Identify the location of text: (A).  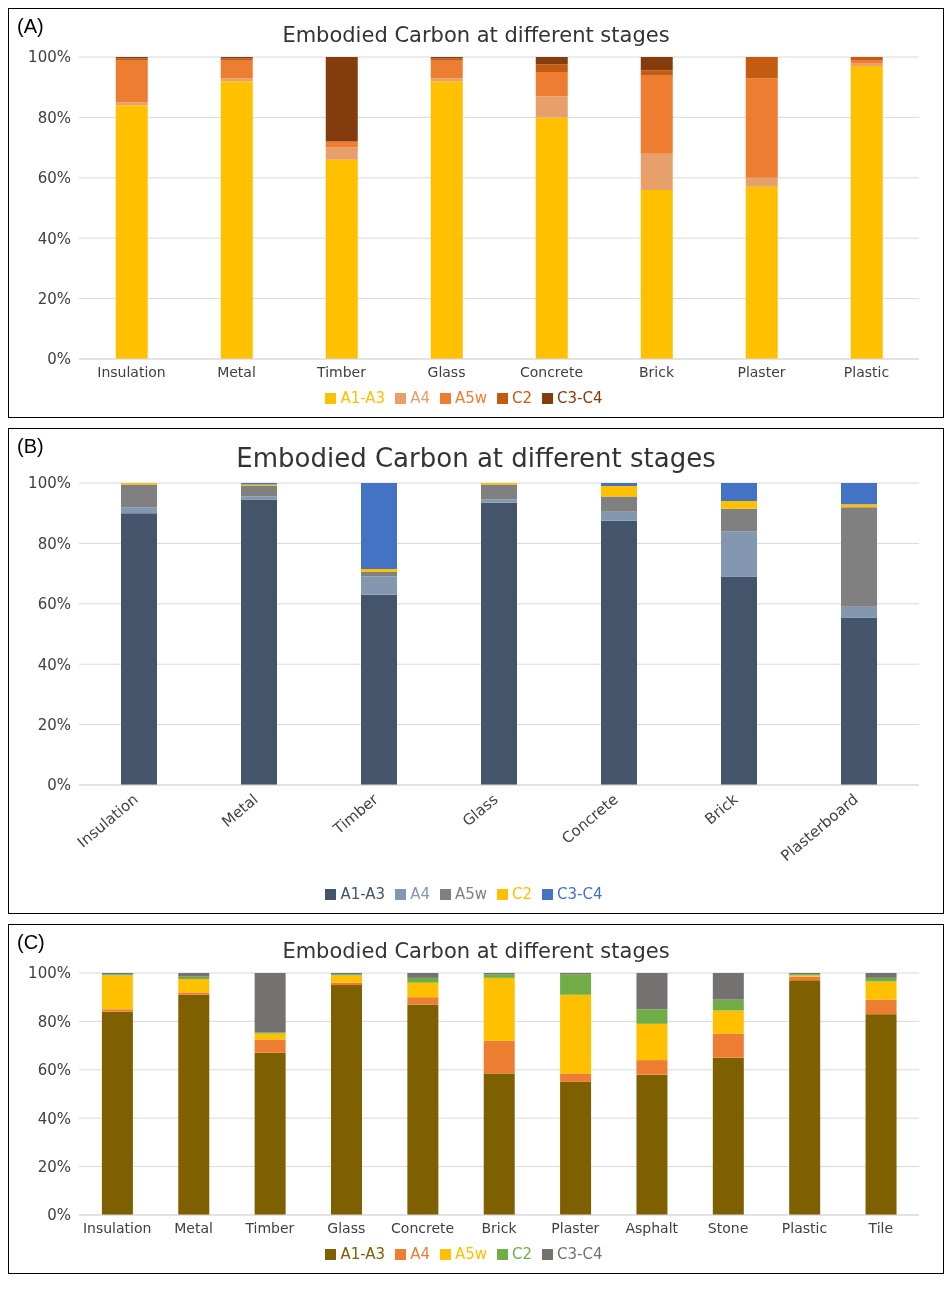
(30, 26).